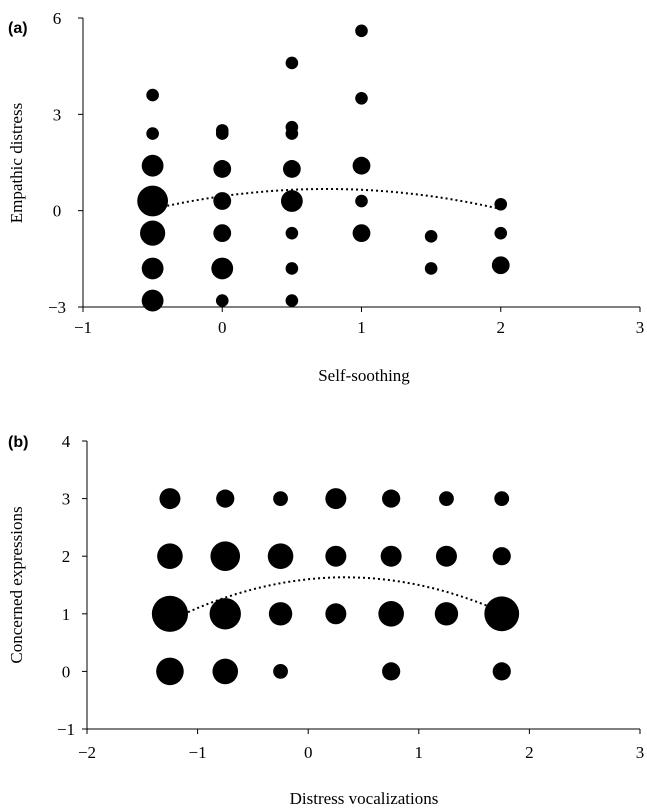 This screenshot has width=647, height=809. I want to click on y-tick-label: 2, so click(66, 556).